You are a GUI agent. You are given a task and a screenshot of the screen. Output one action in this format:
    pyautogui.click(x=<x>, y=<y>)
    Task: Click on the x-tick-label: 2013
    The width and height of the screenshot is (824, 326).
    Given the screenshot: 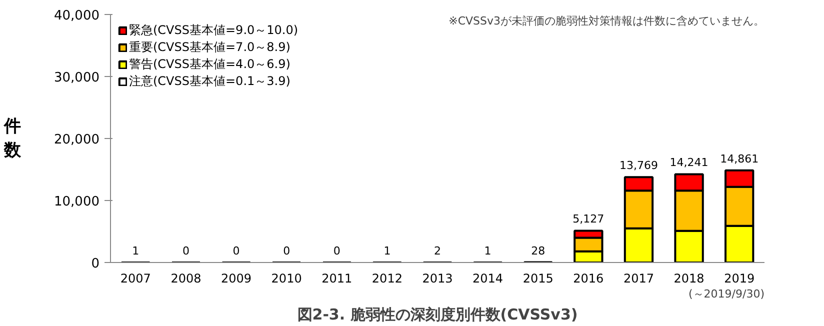 What is the action you would take?
    pyautogui.click(x=437, y=279)
    